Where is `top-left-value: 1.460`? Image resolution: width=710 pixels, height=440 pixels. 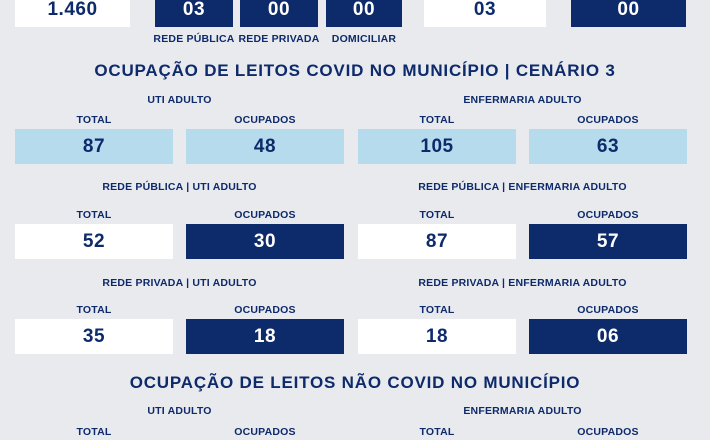 top-left-value: 1.460 is located at coordinates (72, 10).